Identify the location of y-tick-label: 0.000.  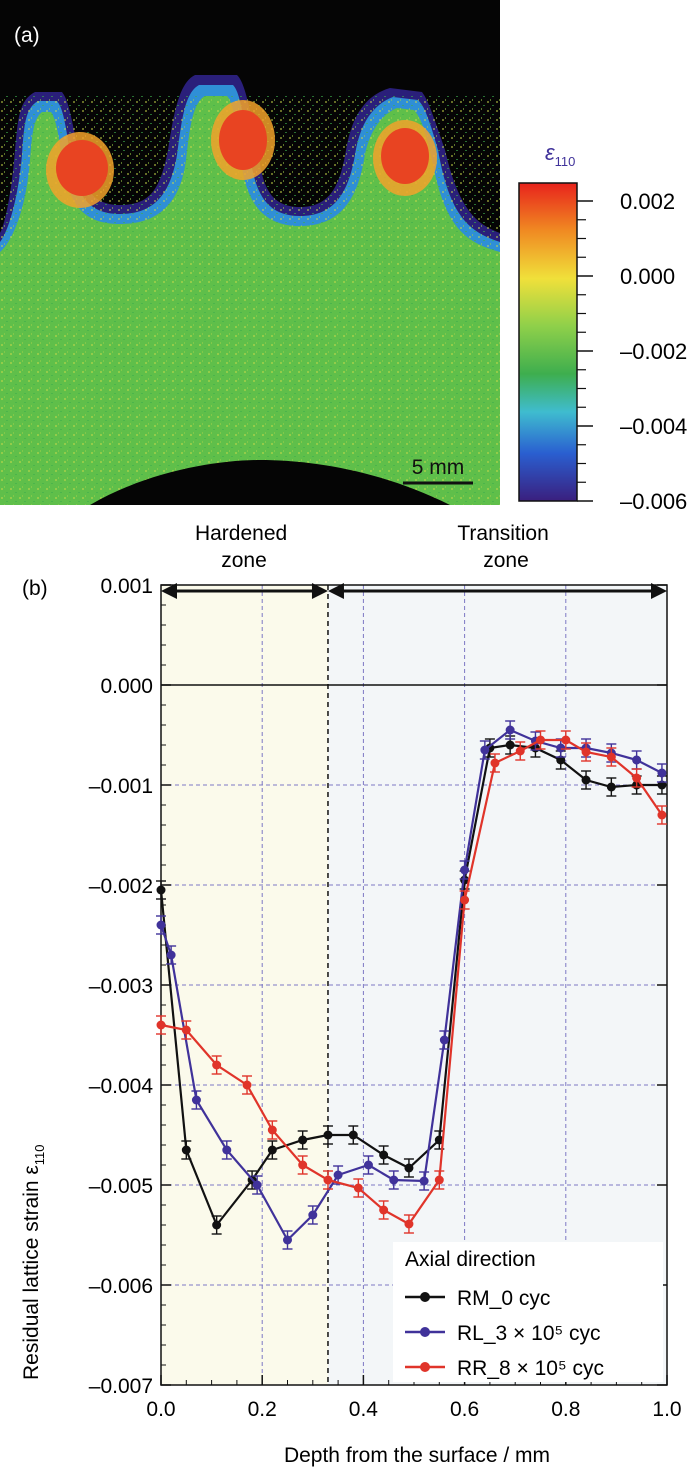
(126, 686).